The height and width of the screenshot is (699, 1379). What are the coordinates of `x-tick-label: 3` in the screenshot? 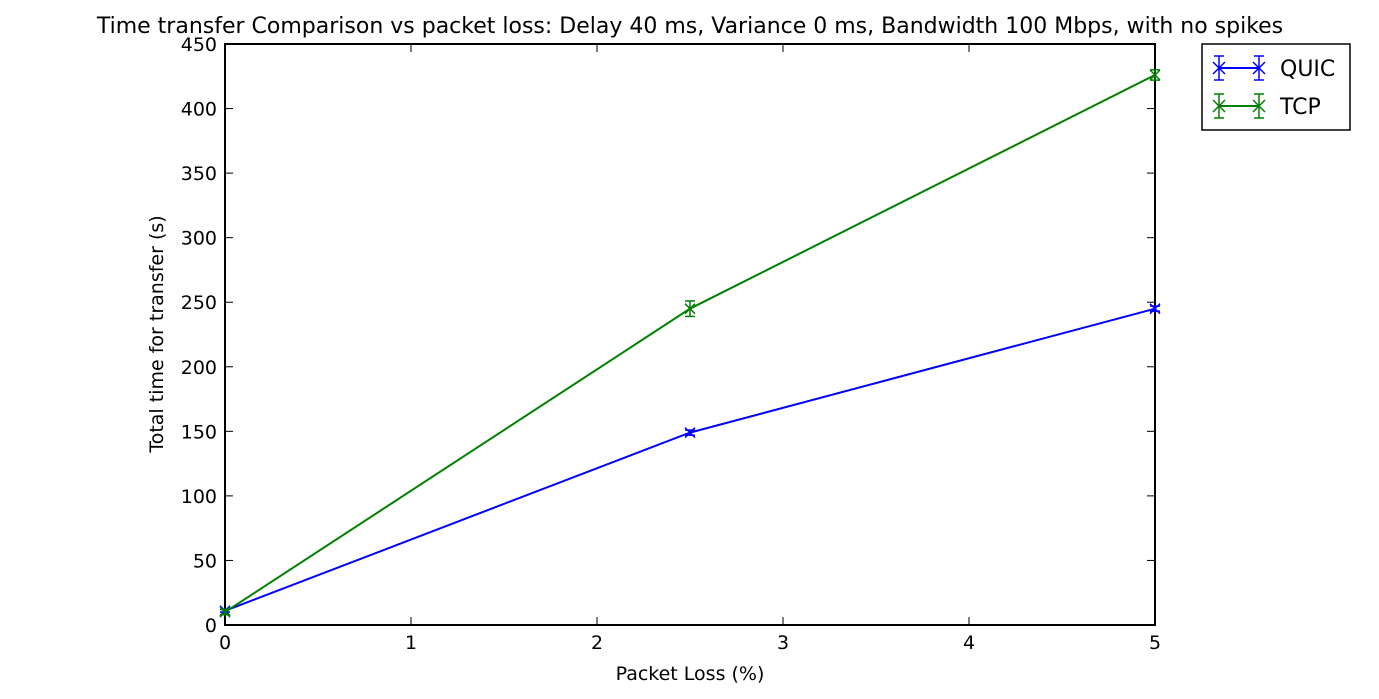 It's located at (783, 643).